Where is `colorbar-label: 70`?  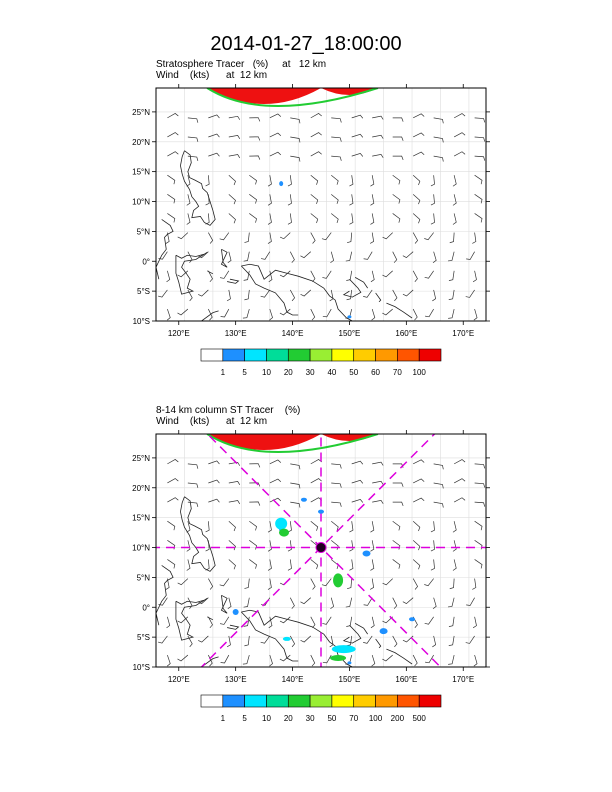
colorbar-label: 70 is located at coordinates (353, 718).